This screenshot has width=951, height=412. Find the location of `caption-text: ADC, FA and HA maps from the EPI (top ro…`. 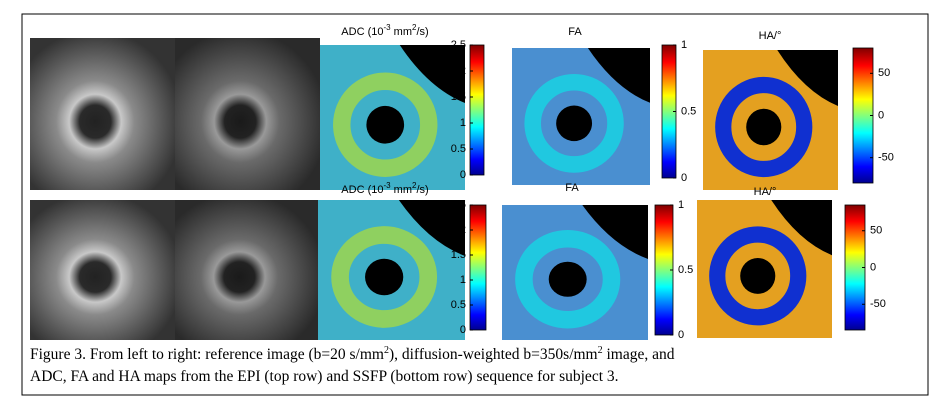

caption-text: ADC, FA and HA maps from the EPI (top ro… is located at coordinates (324, 376).